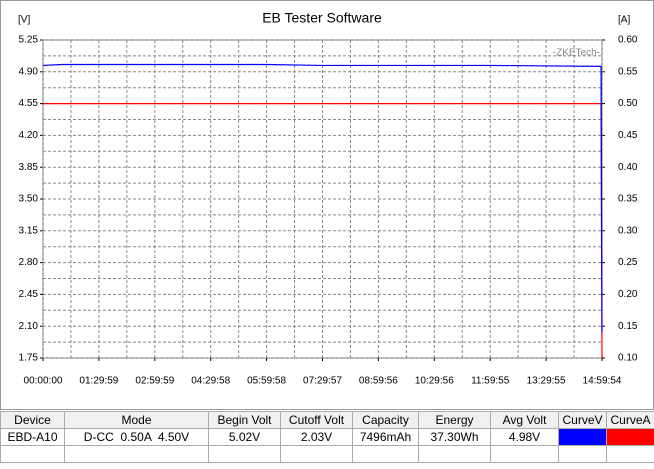 This screenshot has width=654, height=469. I want to click on y2-tick-label: 0.35, so click(628, 199).